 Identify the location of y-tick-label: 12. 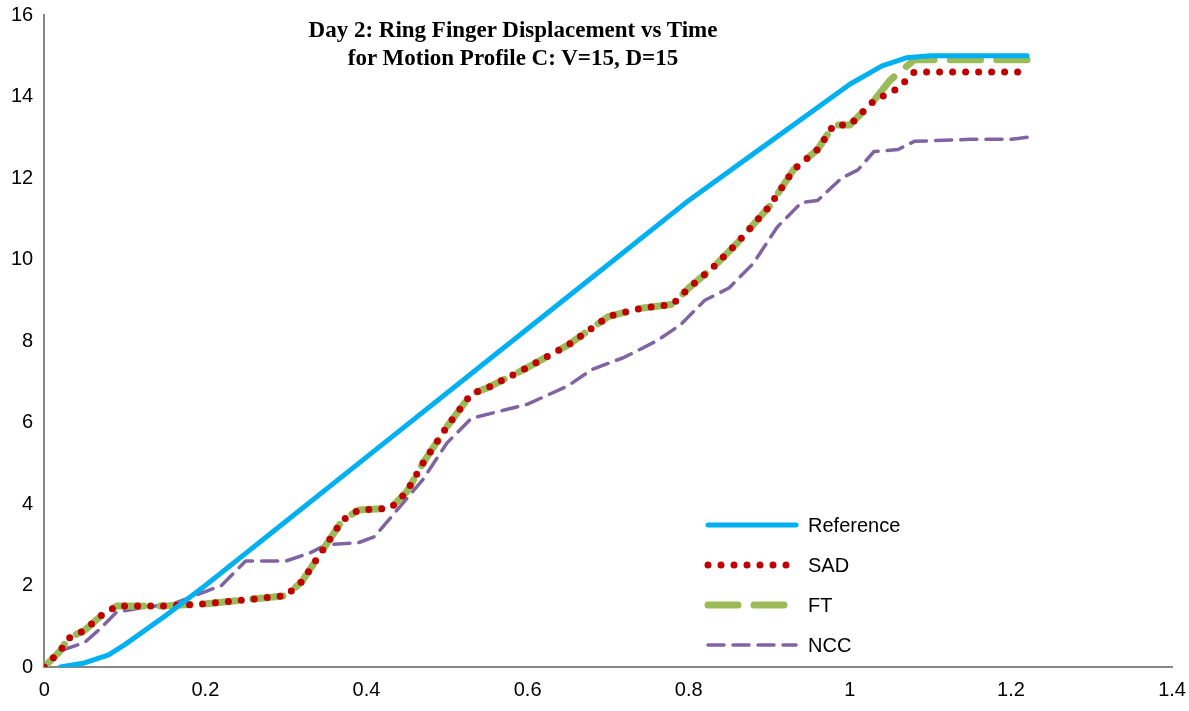
(22, 176).